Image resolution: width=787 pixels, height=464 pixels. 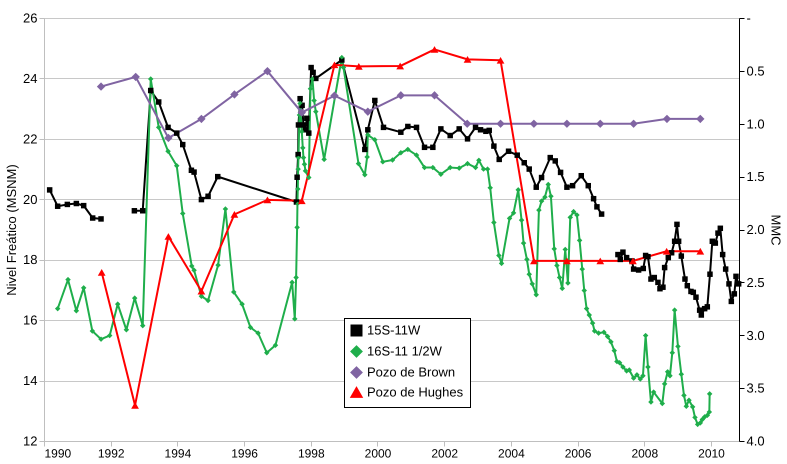 I want to click on y2-axis-title: MMC, so click(x=776, y=230).